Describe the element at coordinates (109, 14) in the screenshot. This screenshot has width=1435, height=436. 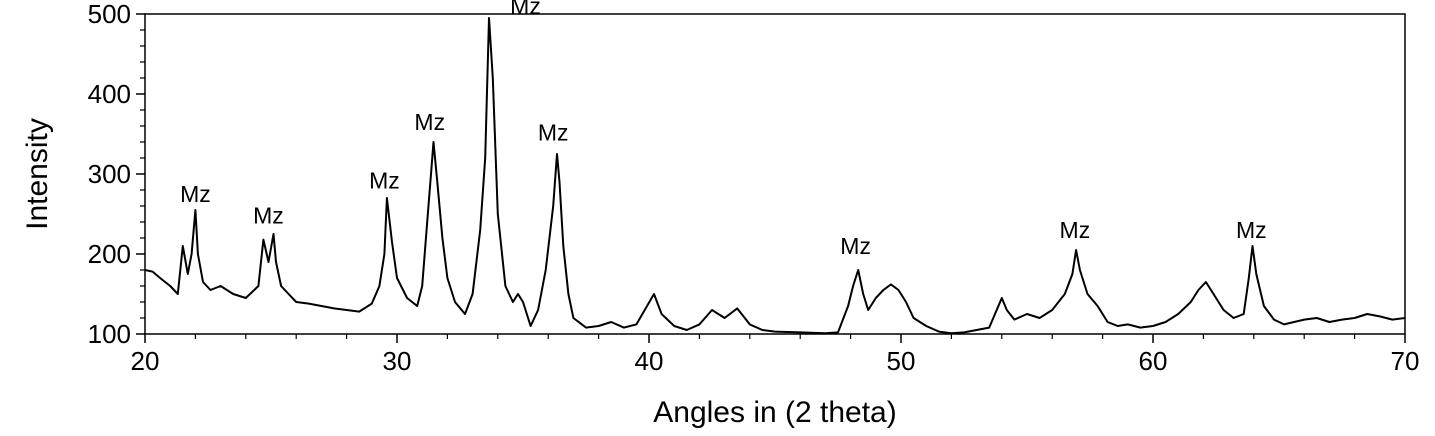
I see `y-tick-label: 500` at that location.